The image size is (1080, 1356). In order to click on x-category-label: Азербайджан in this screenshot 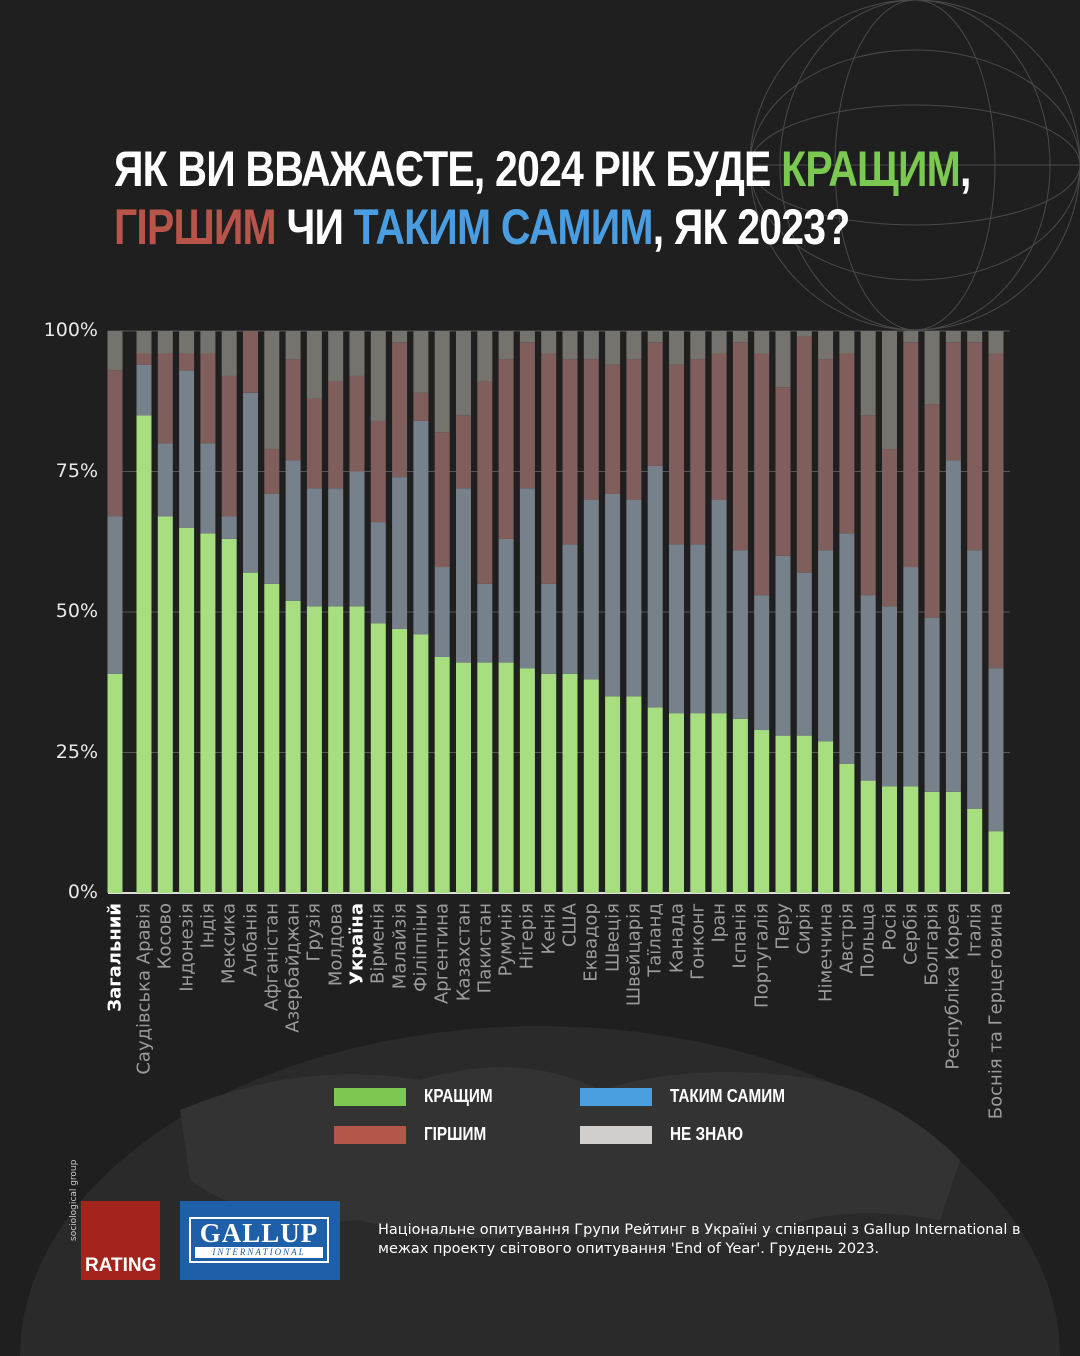, I will do `click(293, 968)`.